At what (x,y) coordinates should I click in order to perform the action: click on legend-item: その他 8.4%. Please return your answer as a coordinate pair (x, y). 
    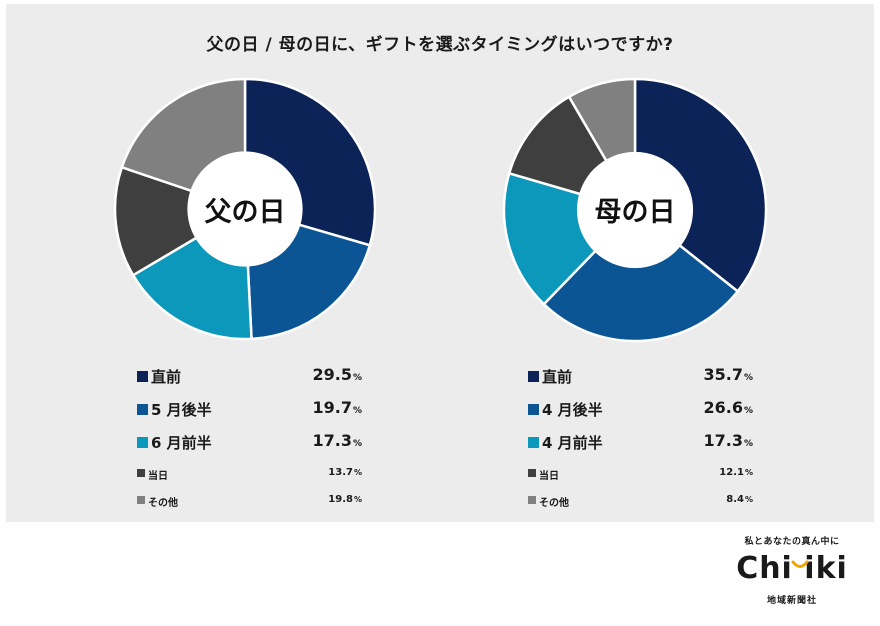
    Looking at the image, I should click on (640, 504).